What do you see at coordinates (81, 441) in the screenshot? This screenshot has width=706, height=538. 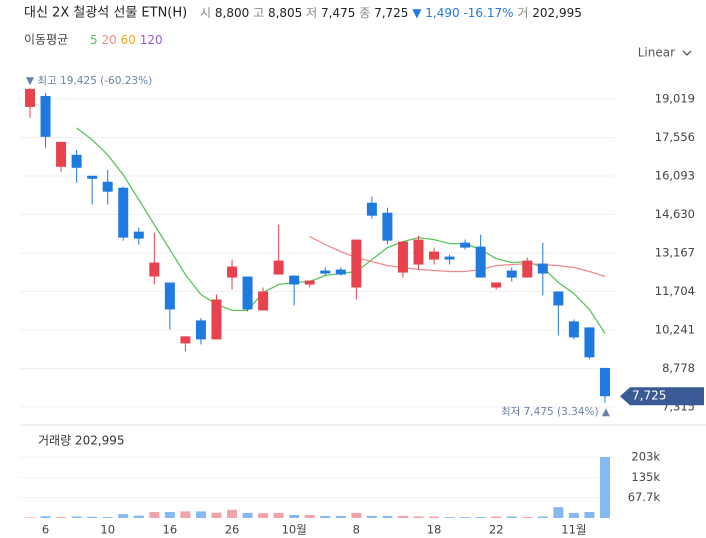 I see `volume-title: 거래량 202,995` at bounding box center [81, 441].